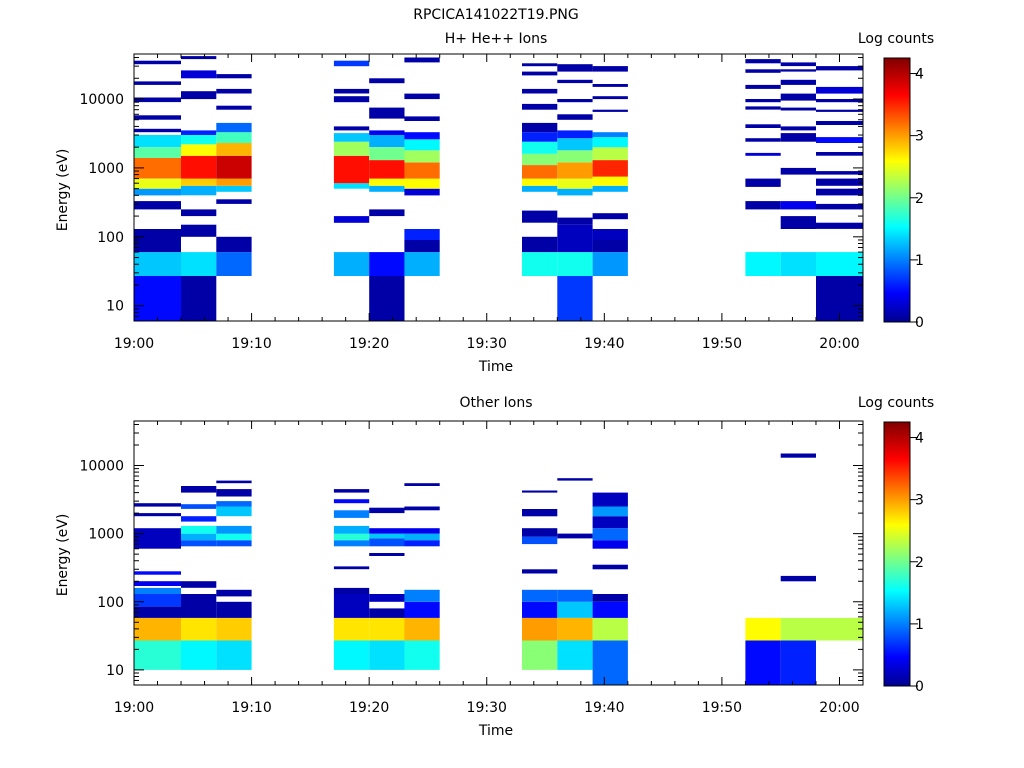  I want to click on x-tick-label: 19:40, so click(604, 708).